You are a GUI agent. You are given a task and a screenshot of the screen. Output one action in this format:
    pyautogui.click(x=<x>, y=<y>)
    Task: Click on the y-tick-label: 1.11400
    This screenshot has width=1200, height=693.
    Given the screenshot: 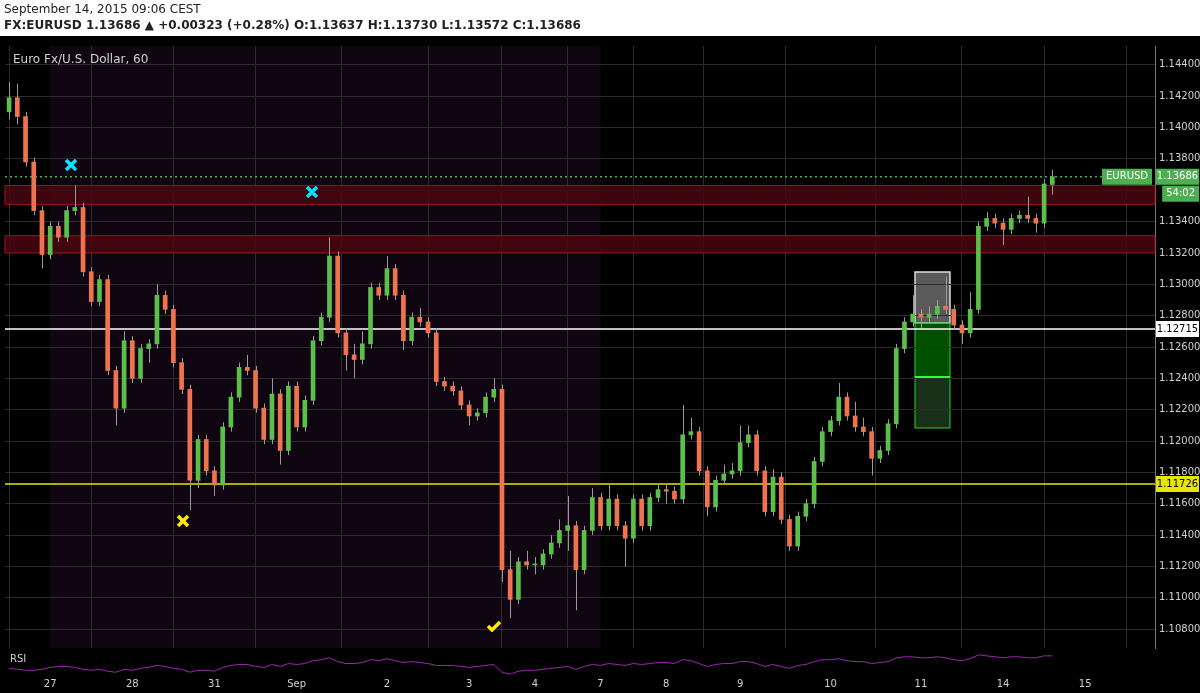 What is the action you would take?
    pyautogui.click(x=1179, y=534)
    